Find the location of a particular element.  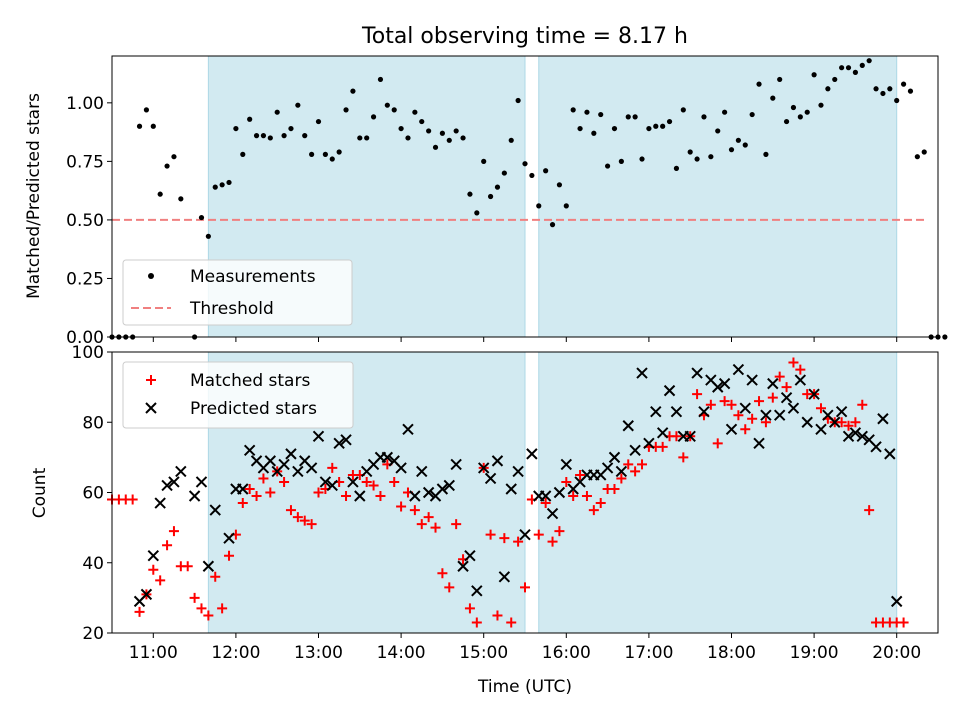

legend-measurements-label: Measurements is located at coordinates (253, 277).